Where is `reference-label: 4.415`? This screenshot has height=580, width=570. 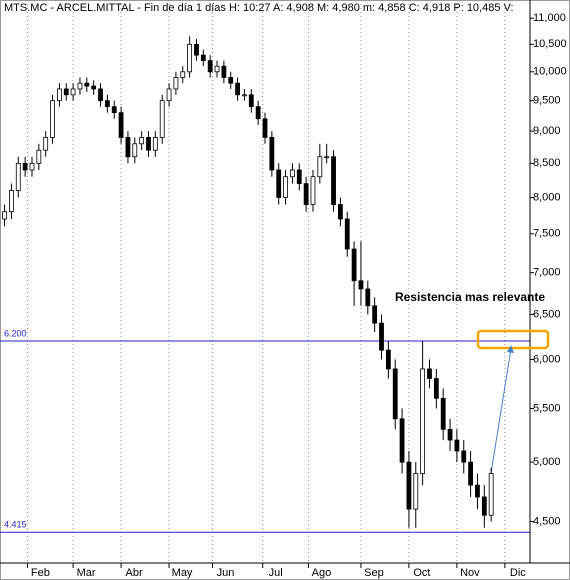 reference-label: 4.415 is located at coordinates (15, 525).